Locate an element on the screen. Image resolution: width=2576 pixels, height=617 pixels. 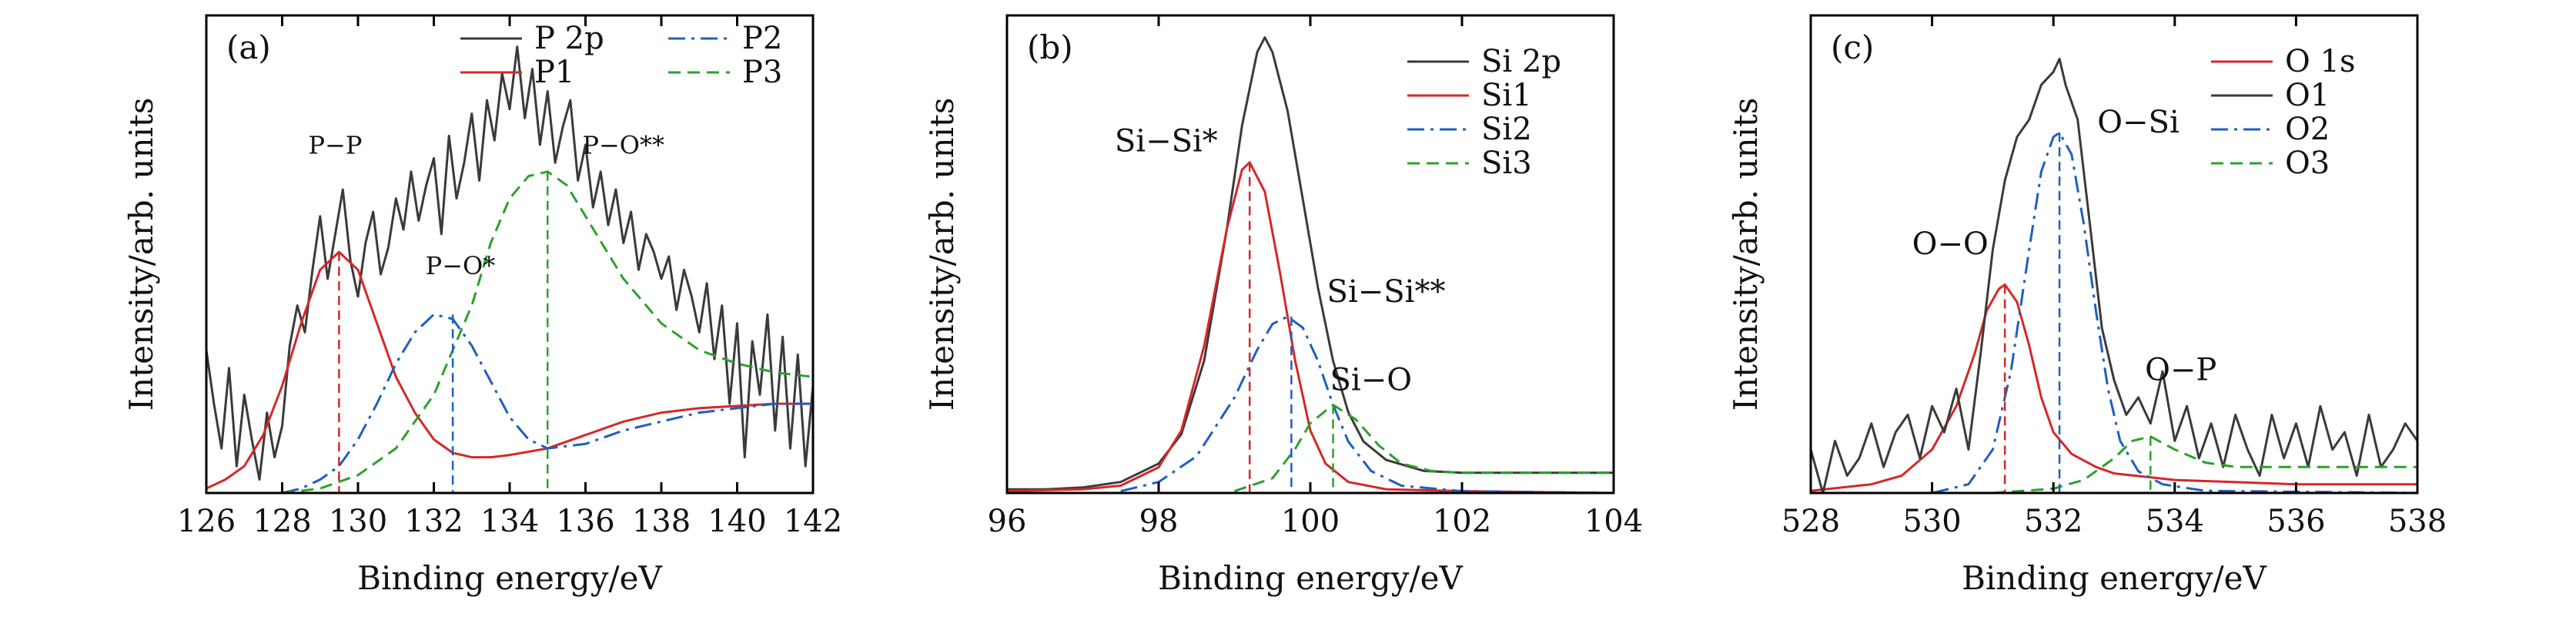
legend-label: Si2 is located at coordinates (1507, 129).